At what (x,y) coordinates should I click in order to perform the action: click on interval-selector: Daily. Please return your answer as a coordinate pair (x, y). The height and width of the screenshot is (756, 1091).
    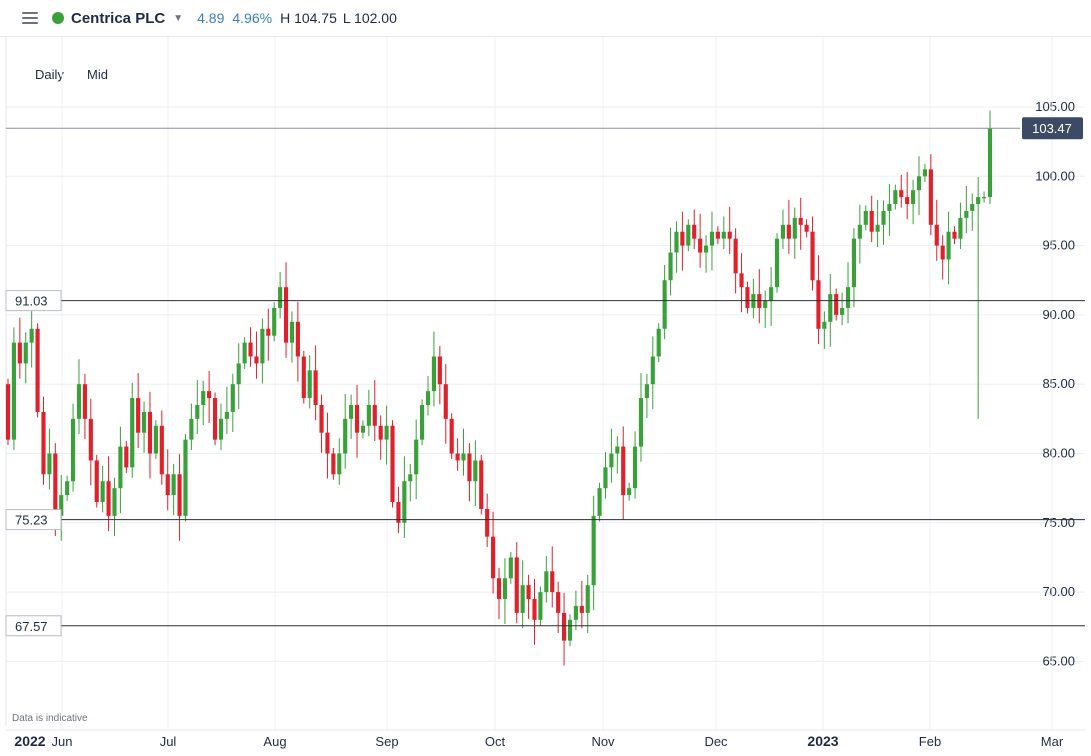
    Looking at the image, I should click on (49, 74).